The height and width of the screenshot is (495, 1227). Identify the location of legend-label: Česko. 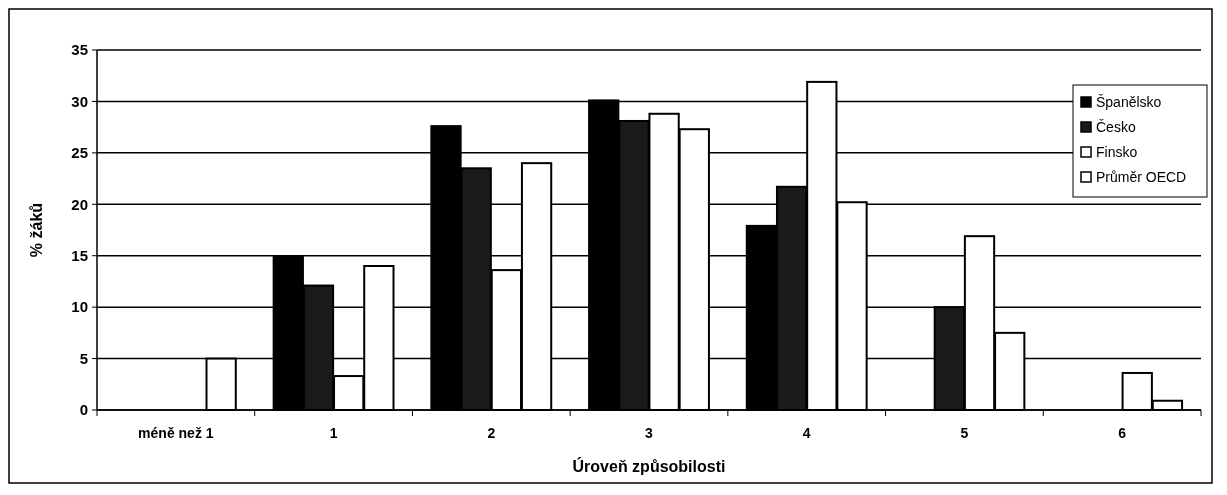
(1116, 126).